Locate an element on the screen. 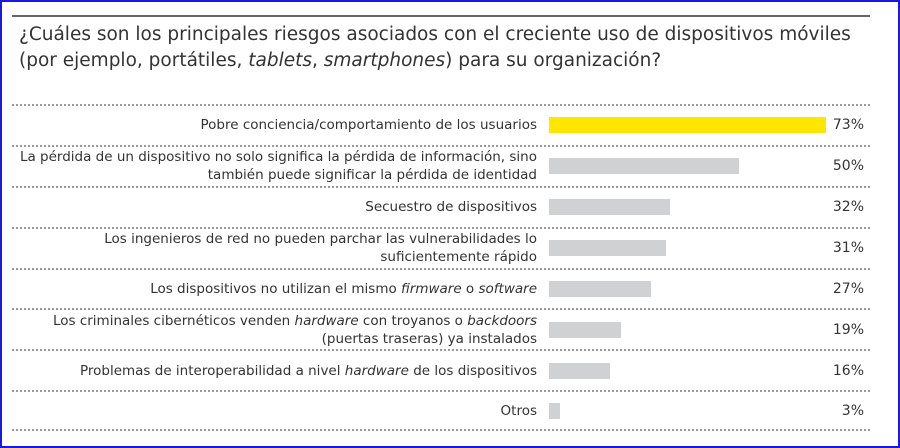 This screenshot has width=900, height=448. chart-row: Otros 3% is located at coordinates (441, 411).